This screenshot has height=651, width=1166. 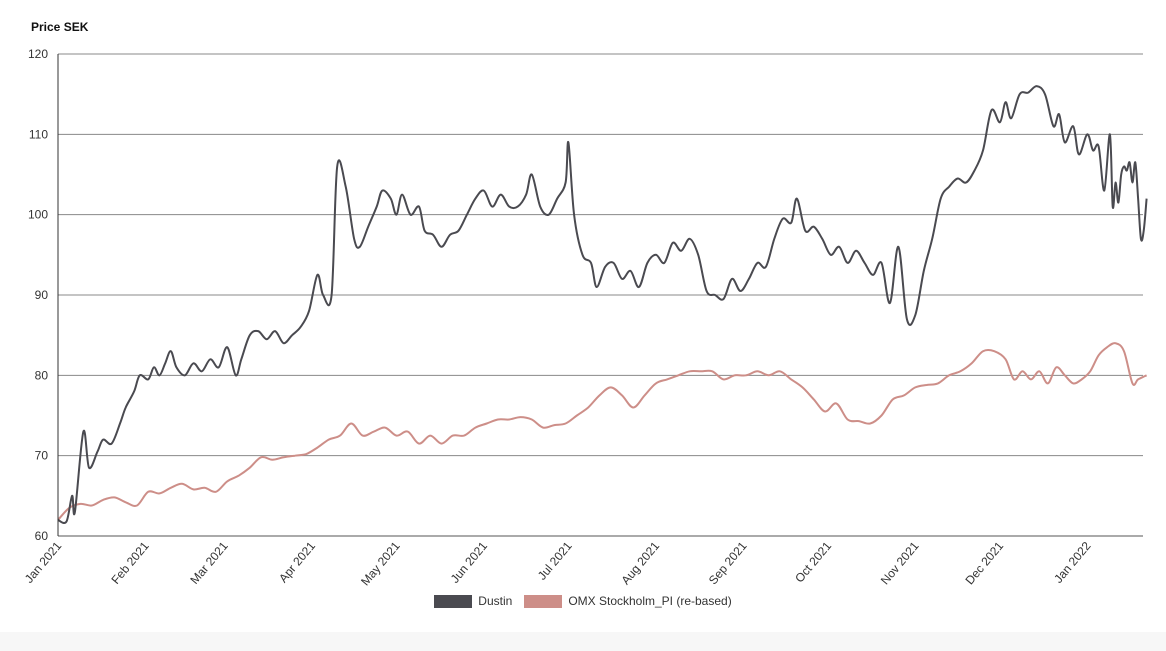 I want to click on x-tick-label: Apr 2021, so click(x=297, y=562).